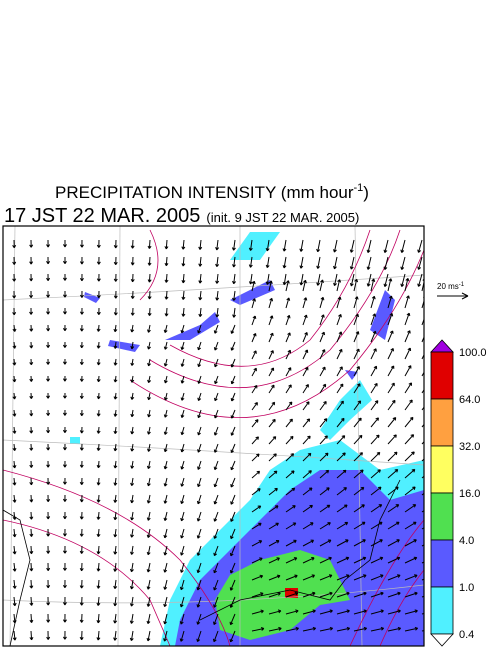  I want to click on colorbar-label: 100.0, so click(473, 353).